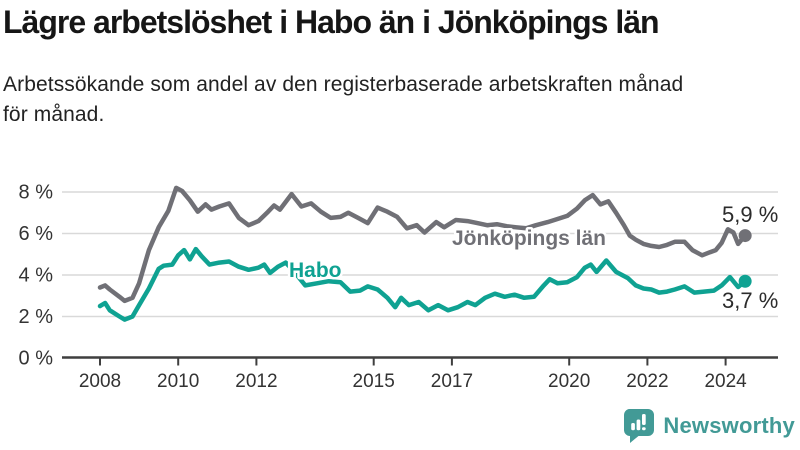  Describe the element at coordinates (36, 359) in the screenshot. I see `y-tick-label-0: 0 %` at that location.